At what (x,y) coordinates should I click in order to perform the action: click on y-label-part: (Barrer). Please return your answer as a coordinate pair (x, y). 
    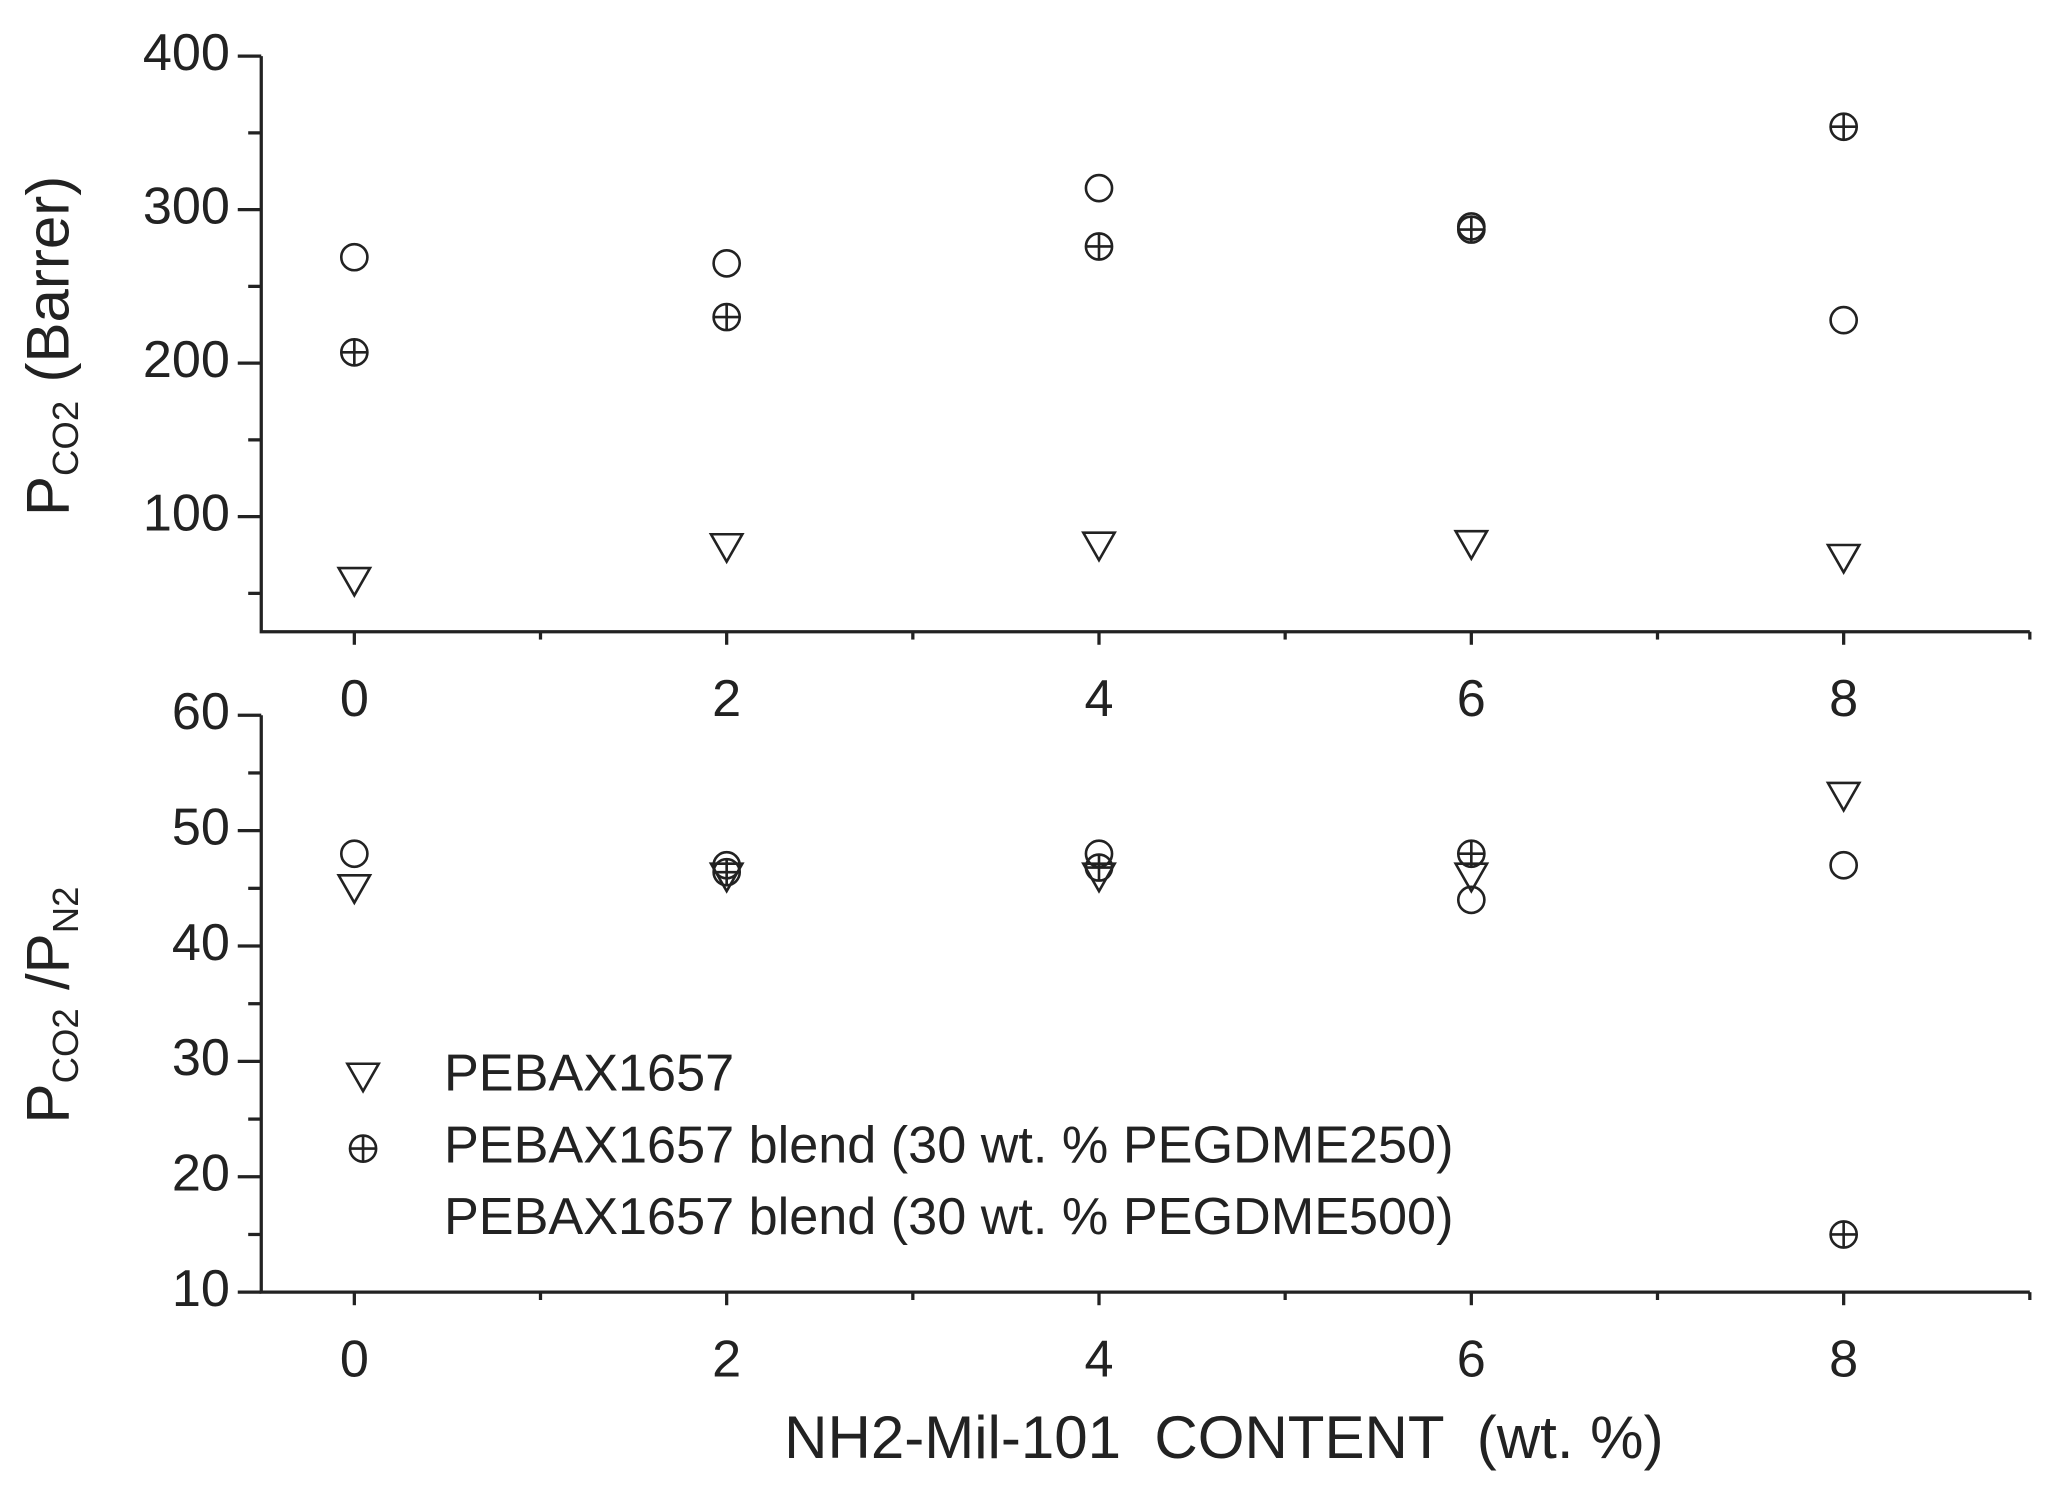
    Looking at the image, I should click on (47, 279).